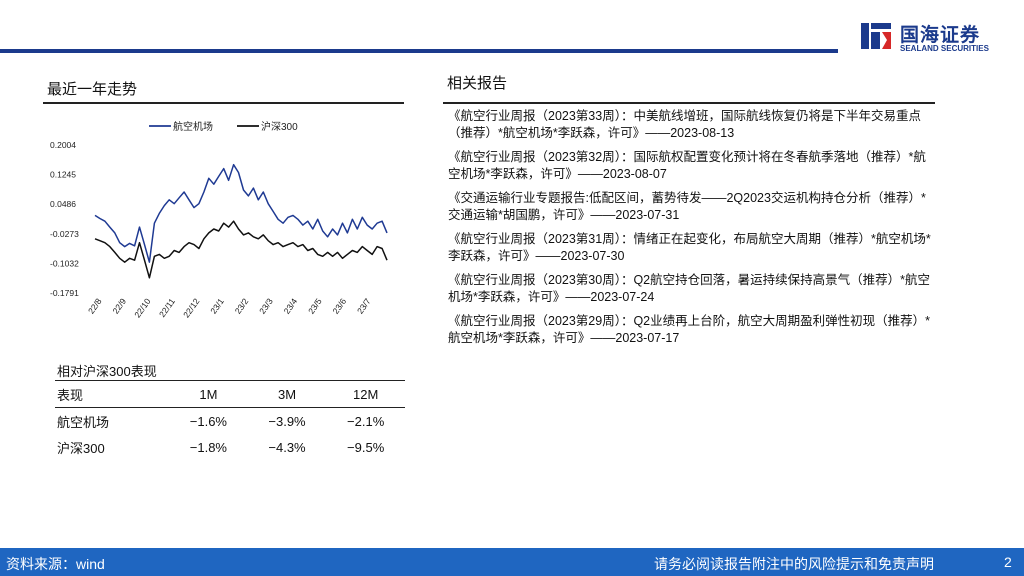 The height and width of the screenshot is (576, 1024). What do you see at coordinates (366, 447) in the screenshot?
I see `perf-cell-12m: −9.5%` at bounding box center [366, 447].